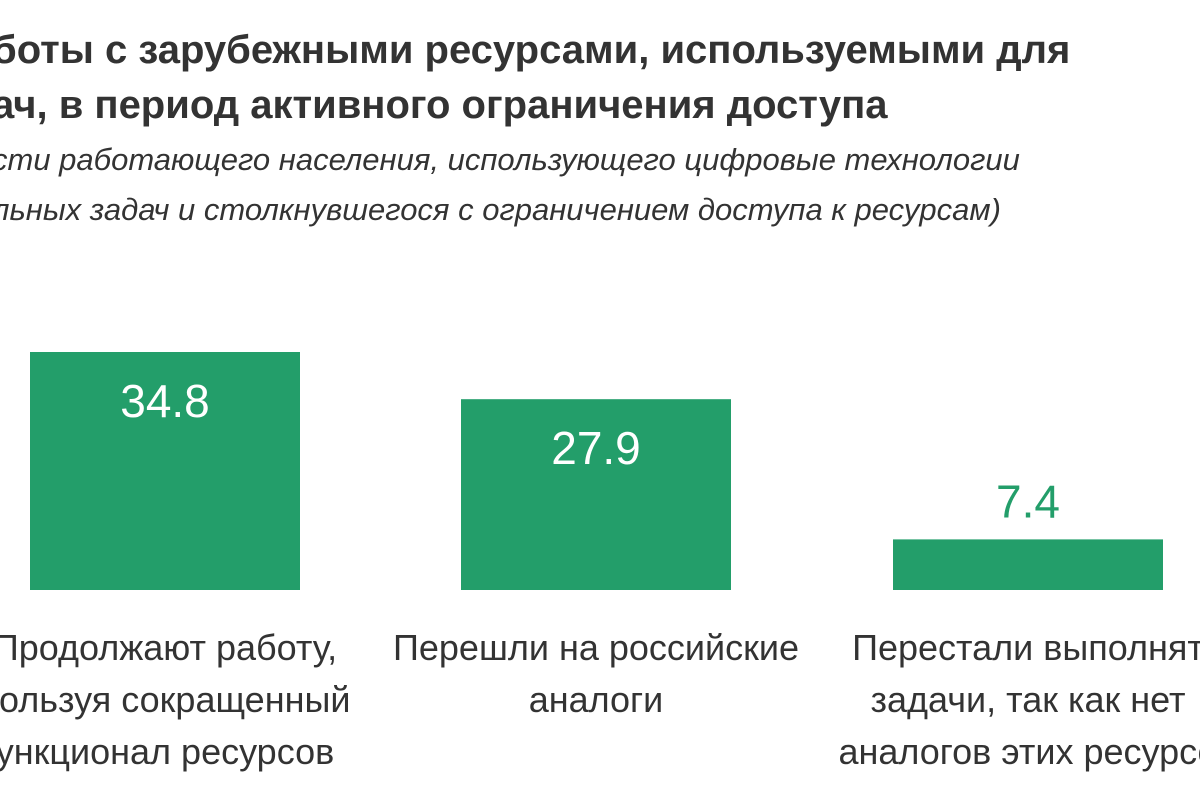  I want to click on category-label-1-line-3: ункционал ресурсов, so click(167, 751).